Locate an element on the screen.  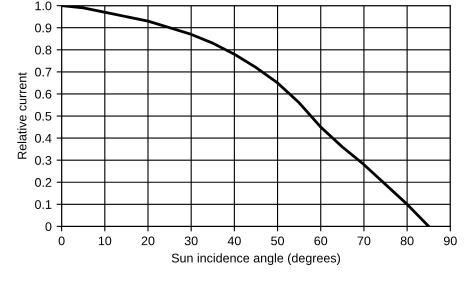
y-tick-label: 1.0 is located at coordinates (43, 5).